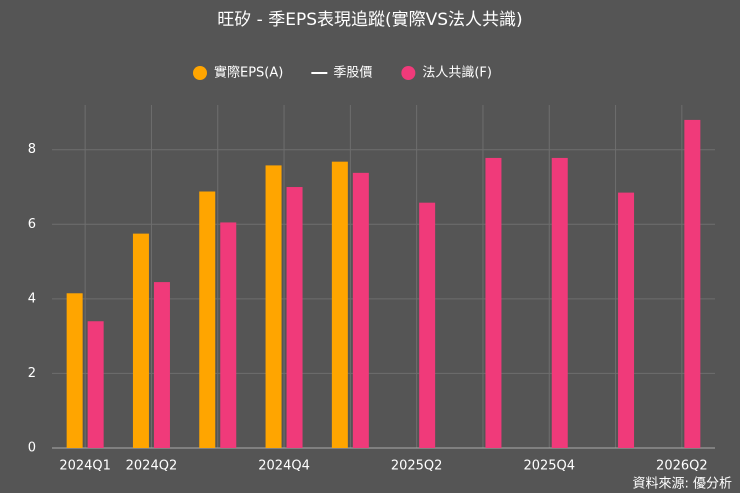 The width and height of the screenshot is (740, 493). Describe the element at coordinates (417, 466) in the screenshot. I see `x-tick-label: 2025Q2` at that location.